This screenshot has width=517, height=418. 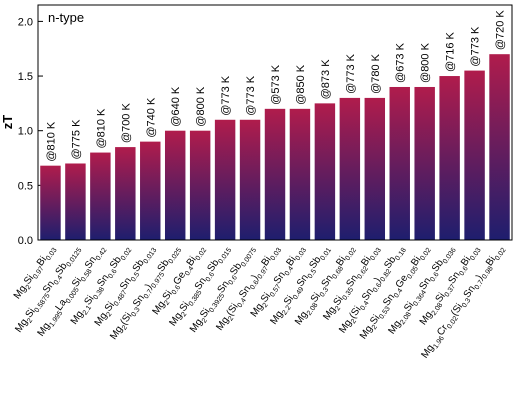 What do you see at coordinates (7, 122) in the screenshot?
I see `y-axis-label: zT` at bounding box center [7, 122].